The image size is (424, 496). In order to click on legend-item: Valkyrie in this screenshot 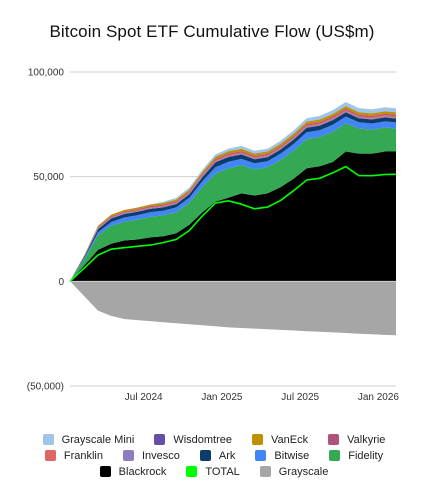, I will do `click(356, 439)`.